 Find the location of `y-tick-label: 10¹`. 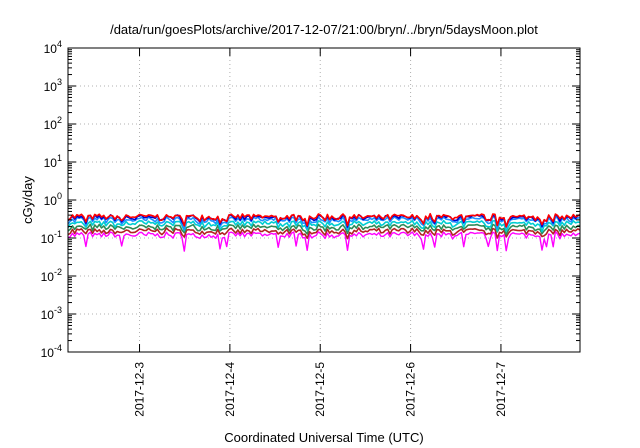

y-tick-label: 10¹ is located at coordinates (53, 161).